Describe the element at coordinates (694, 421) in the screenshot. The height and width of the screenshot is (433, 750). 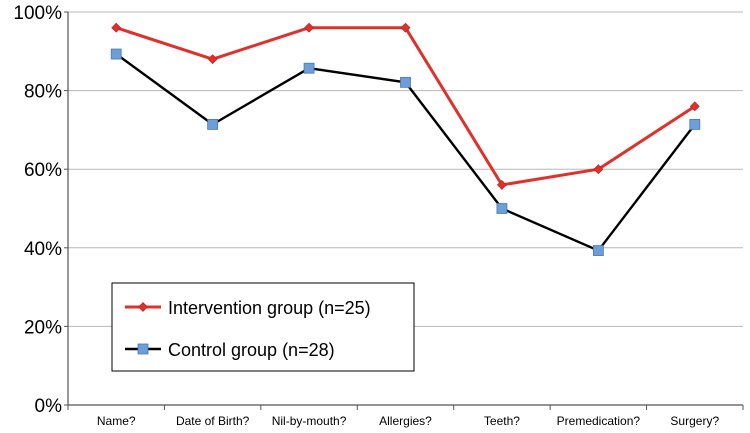
I see `x-tick-label: Surgery?` at that location.